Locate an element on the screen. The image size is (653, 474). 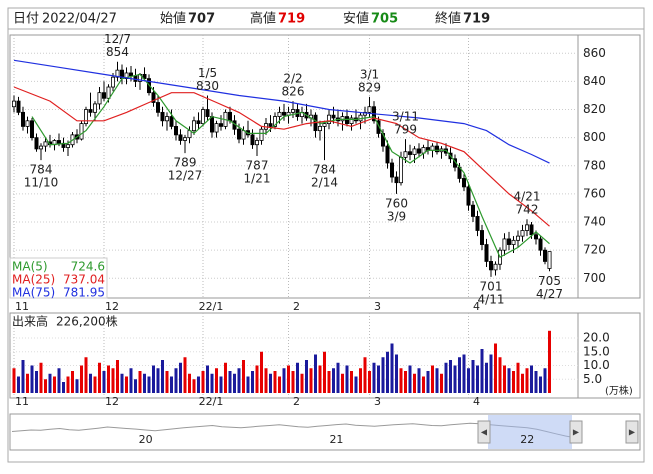
annotation-date: 12/27 is located at coordinates (185, 176).